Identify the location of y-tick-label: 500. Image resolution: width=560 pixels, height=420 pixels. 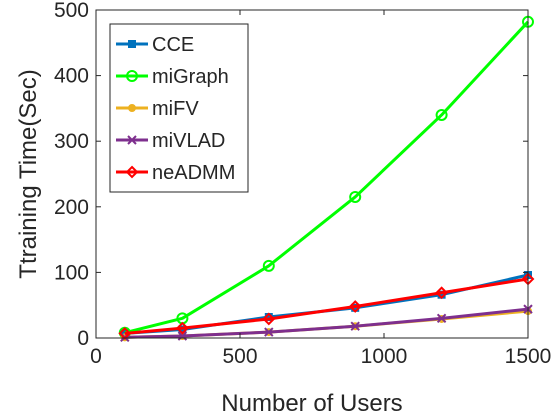
(71, 11).